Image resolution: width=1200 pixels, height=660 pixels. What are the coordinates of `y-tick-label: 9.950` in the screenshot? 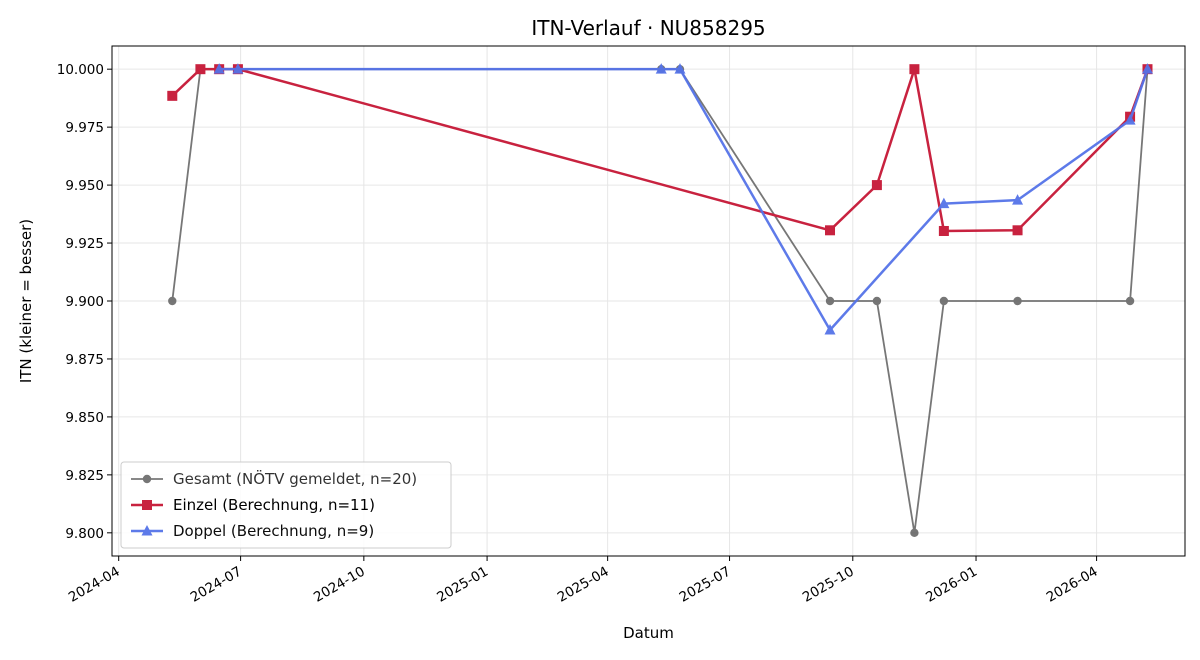 It's located at (84, 186).